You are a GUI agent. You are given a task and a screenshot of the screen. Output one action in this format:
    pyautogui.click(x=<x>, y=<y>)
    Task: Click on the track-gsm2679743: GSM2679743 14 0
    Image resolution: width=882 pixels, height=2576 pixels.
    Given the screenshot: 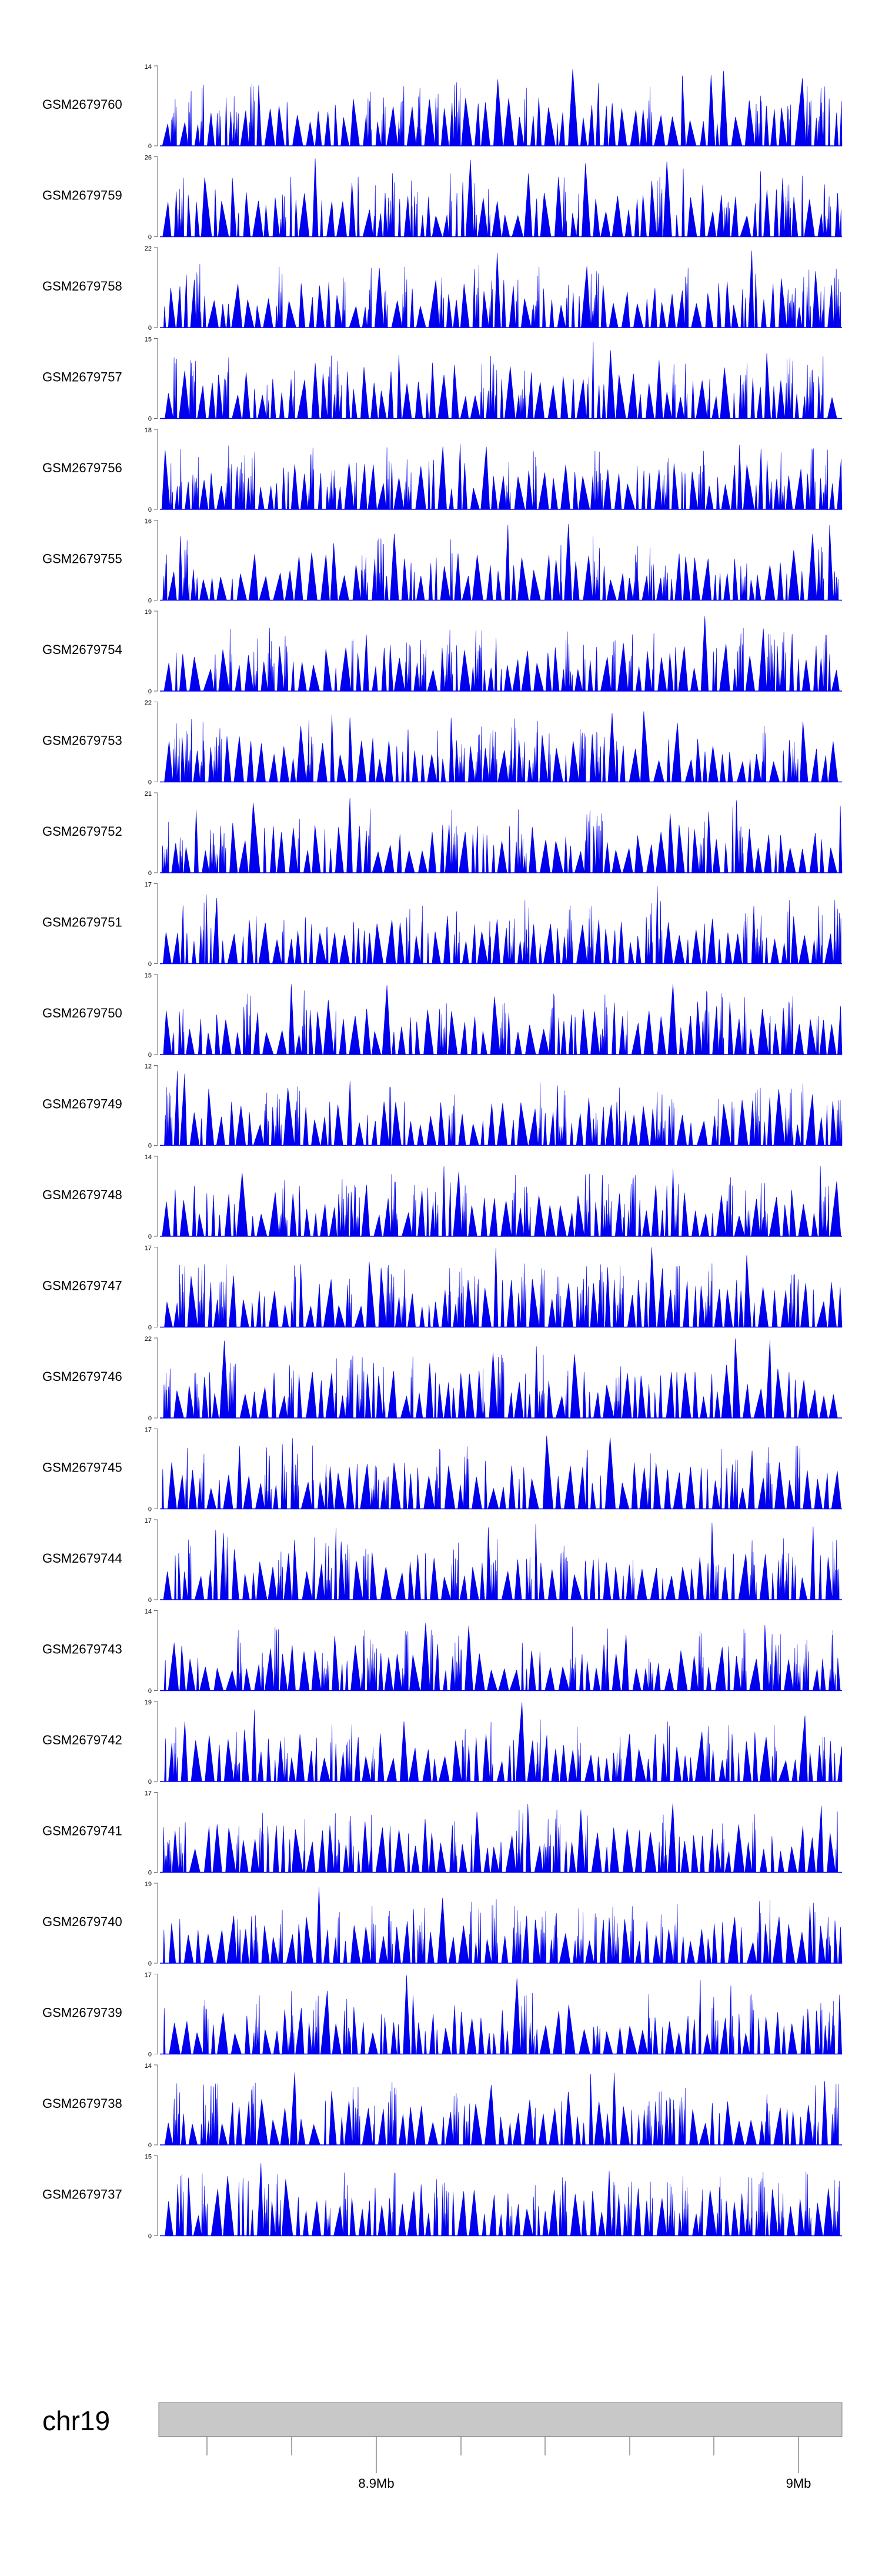 What is the action you would take?
    pyautogui.click(x=442, y=1652)
    